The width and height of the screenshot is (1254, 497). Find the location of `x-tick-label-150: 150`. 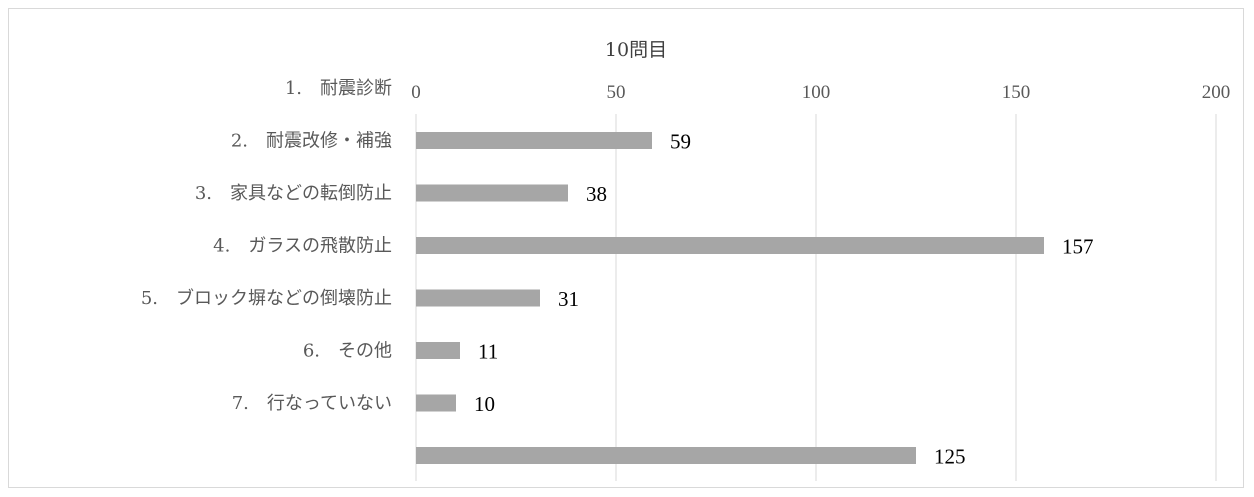

x-tick-label-150: 150 is located at coordinates (1016, 92).